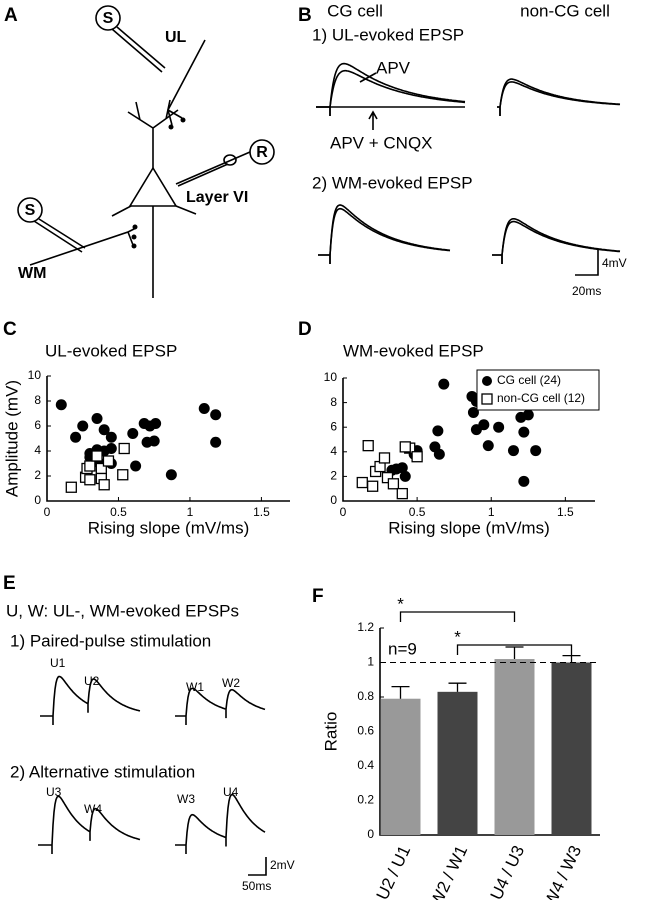 This screenshot has height=900, width=658. I want to click on y-tick-label: 1, so click(370, 662).